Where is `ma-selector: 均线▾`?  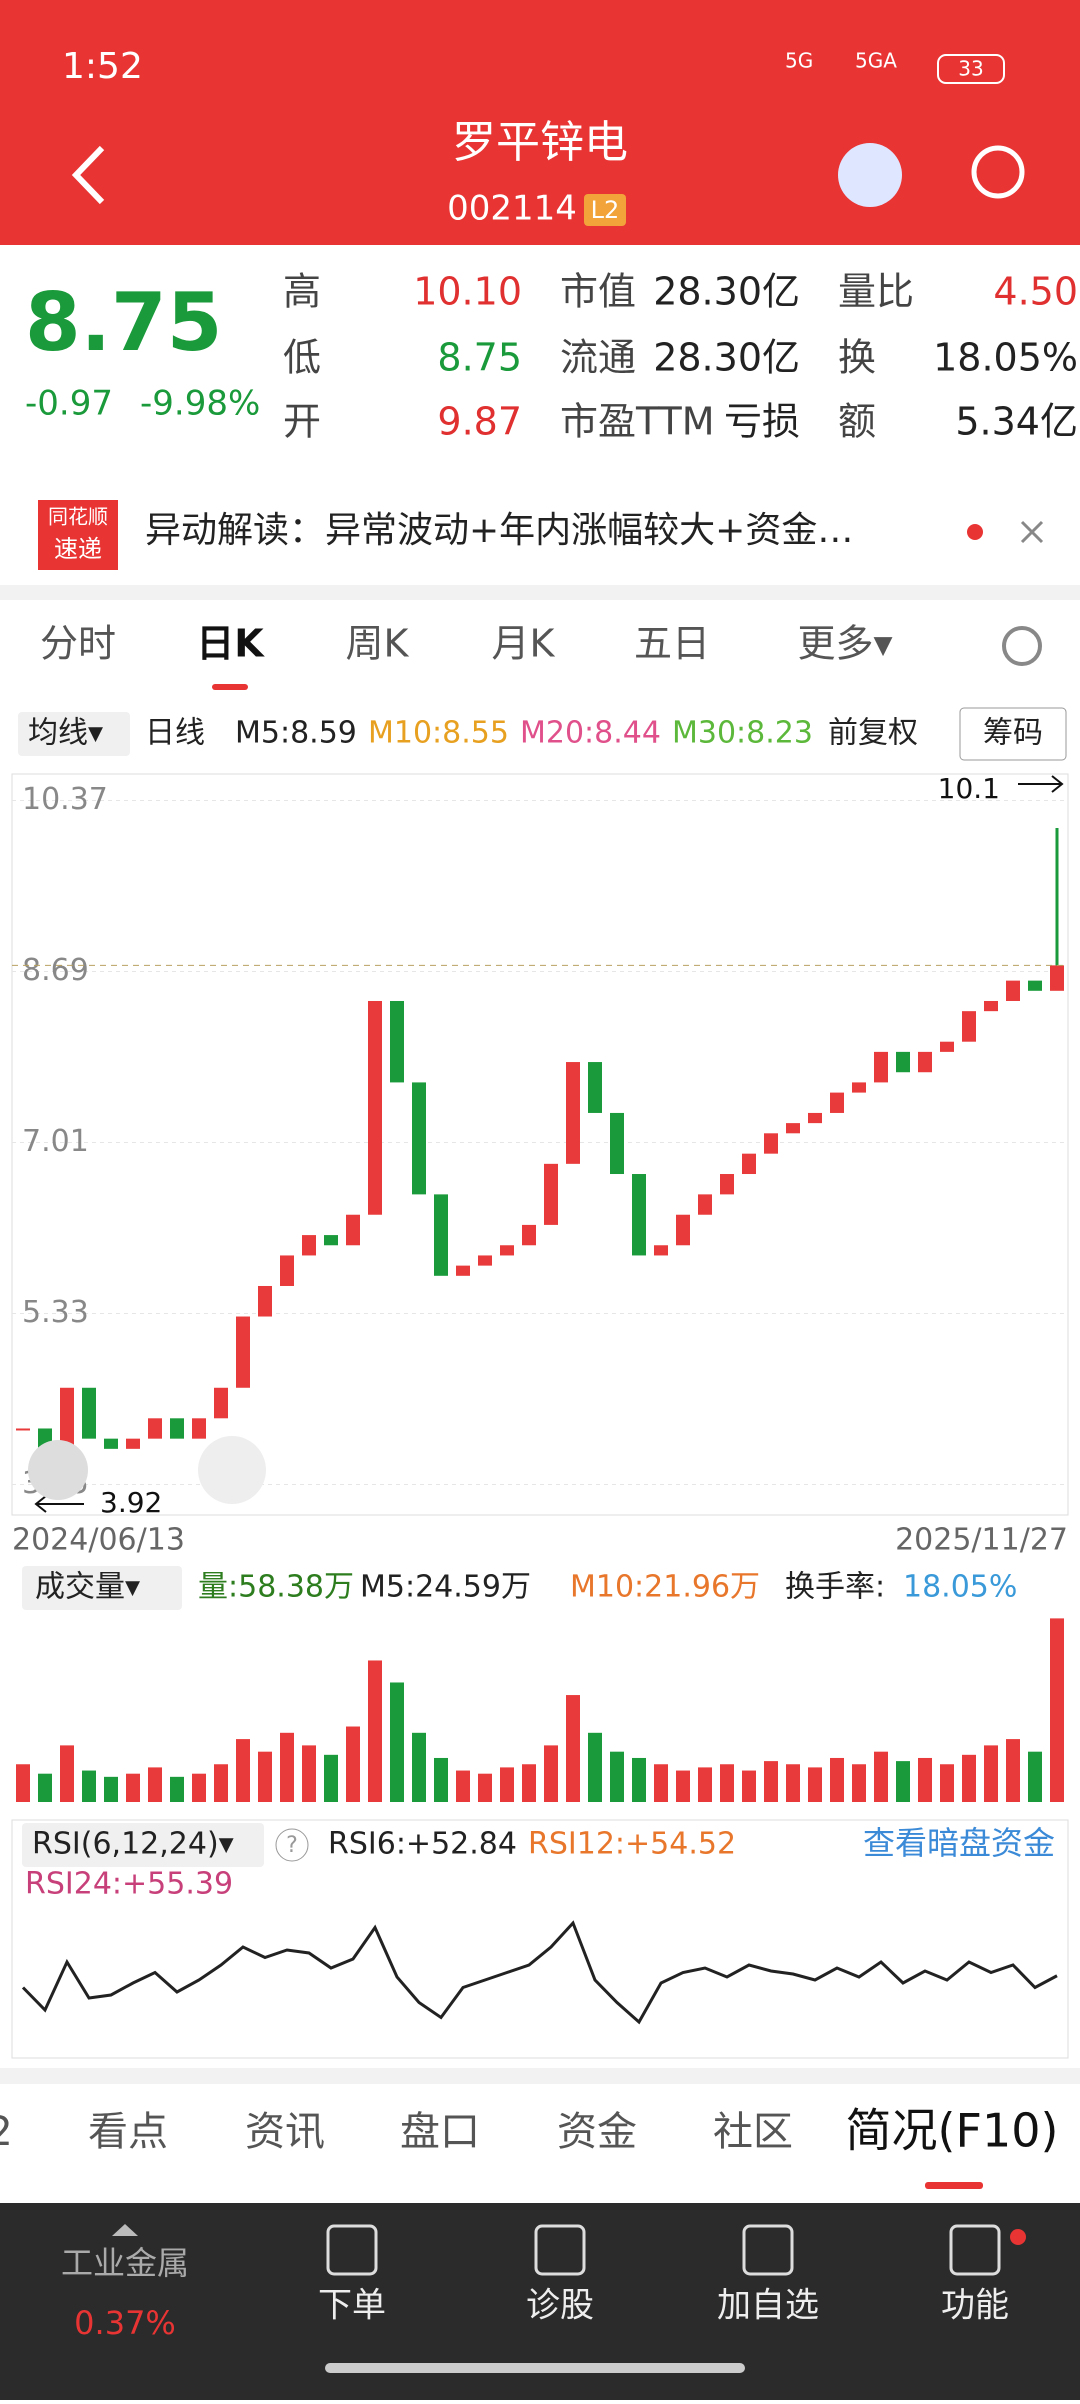 ma-selector: 均线▾ is located at coordinates (65, 733).